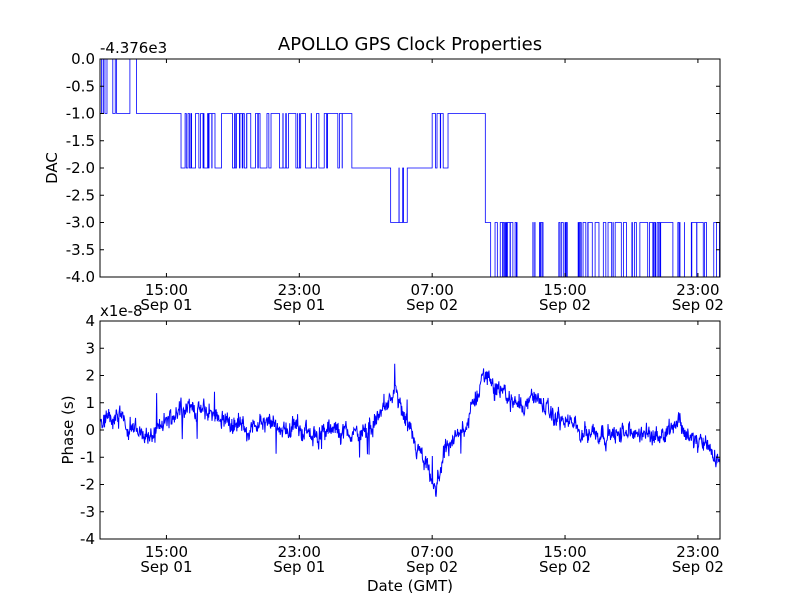 Image resolution: width=800 pixels, height=600 pixels. I want to click on phase-offset-label: x1e-8, so click(121, 311).